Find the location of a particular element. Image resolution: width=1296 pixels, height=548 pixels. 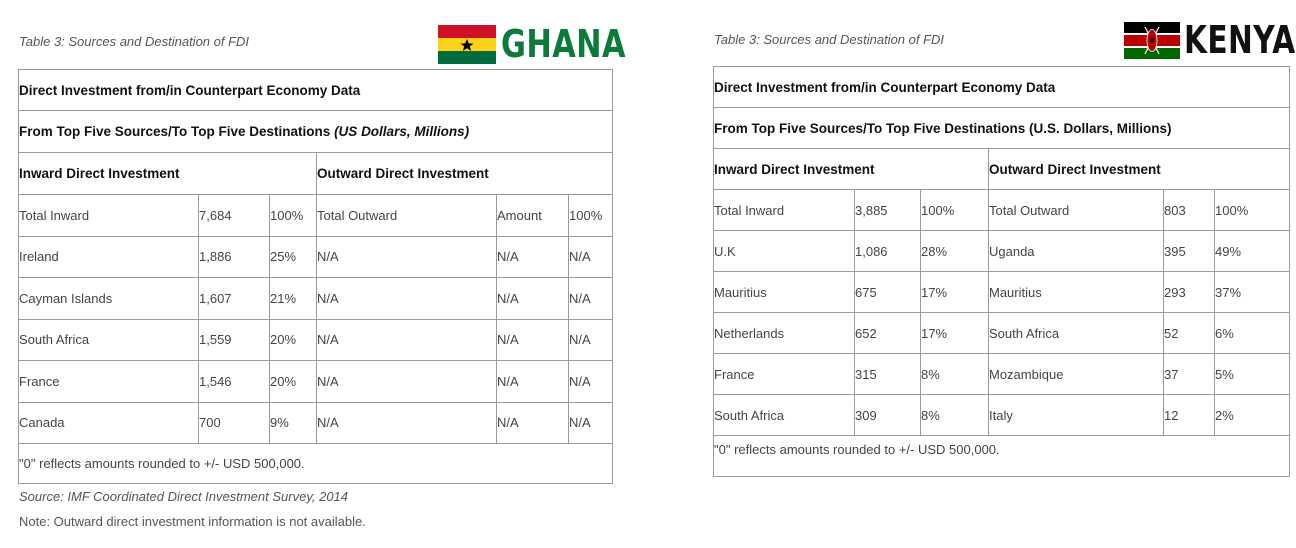

outward-country: Italy is located at coordinates (1076, 415).